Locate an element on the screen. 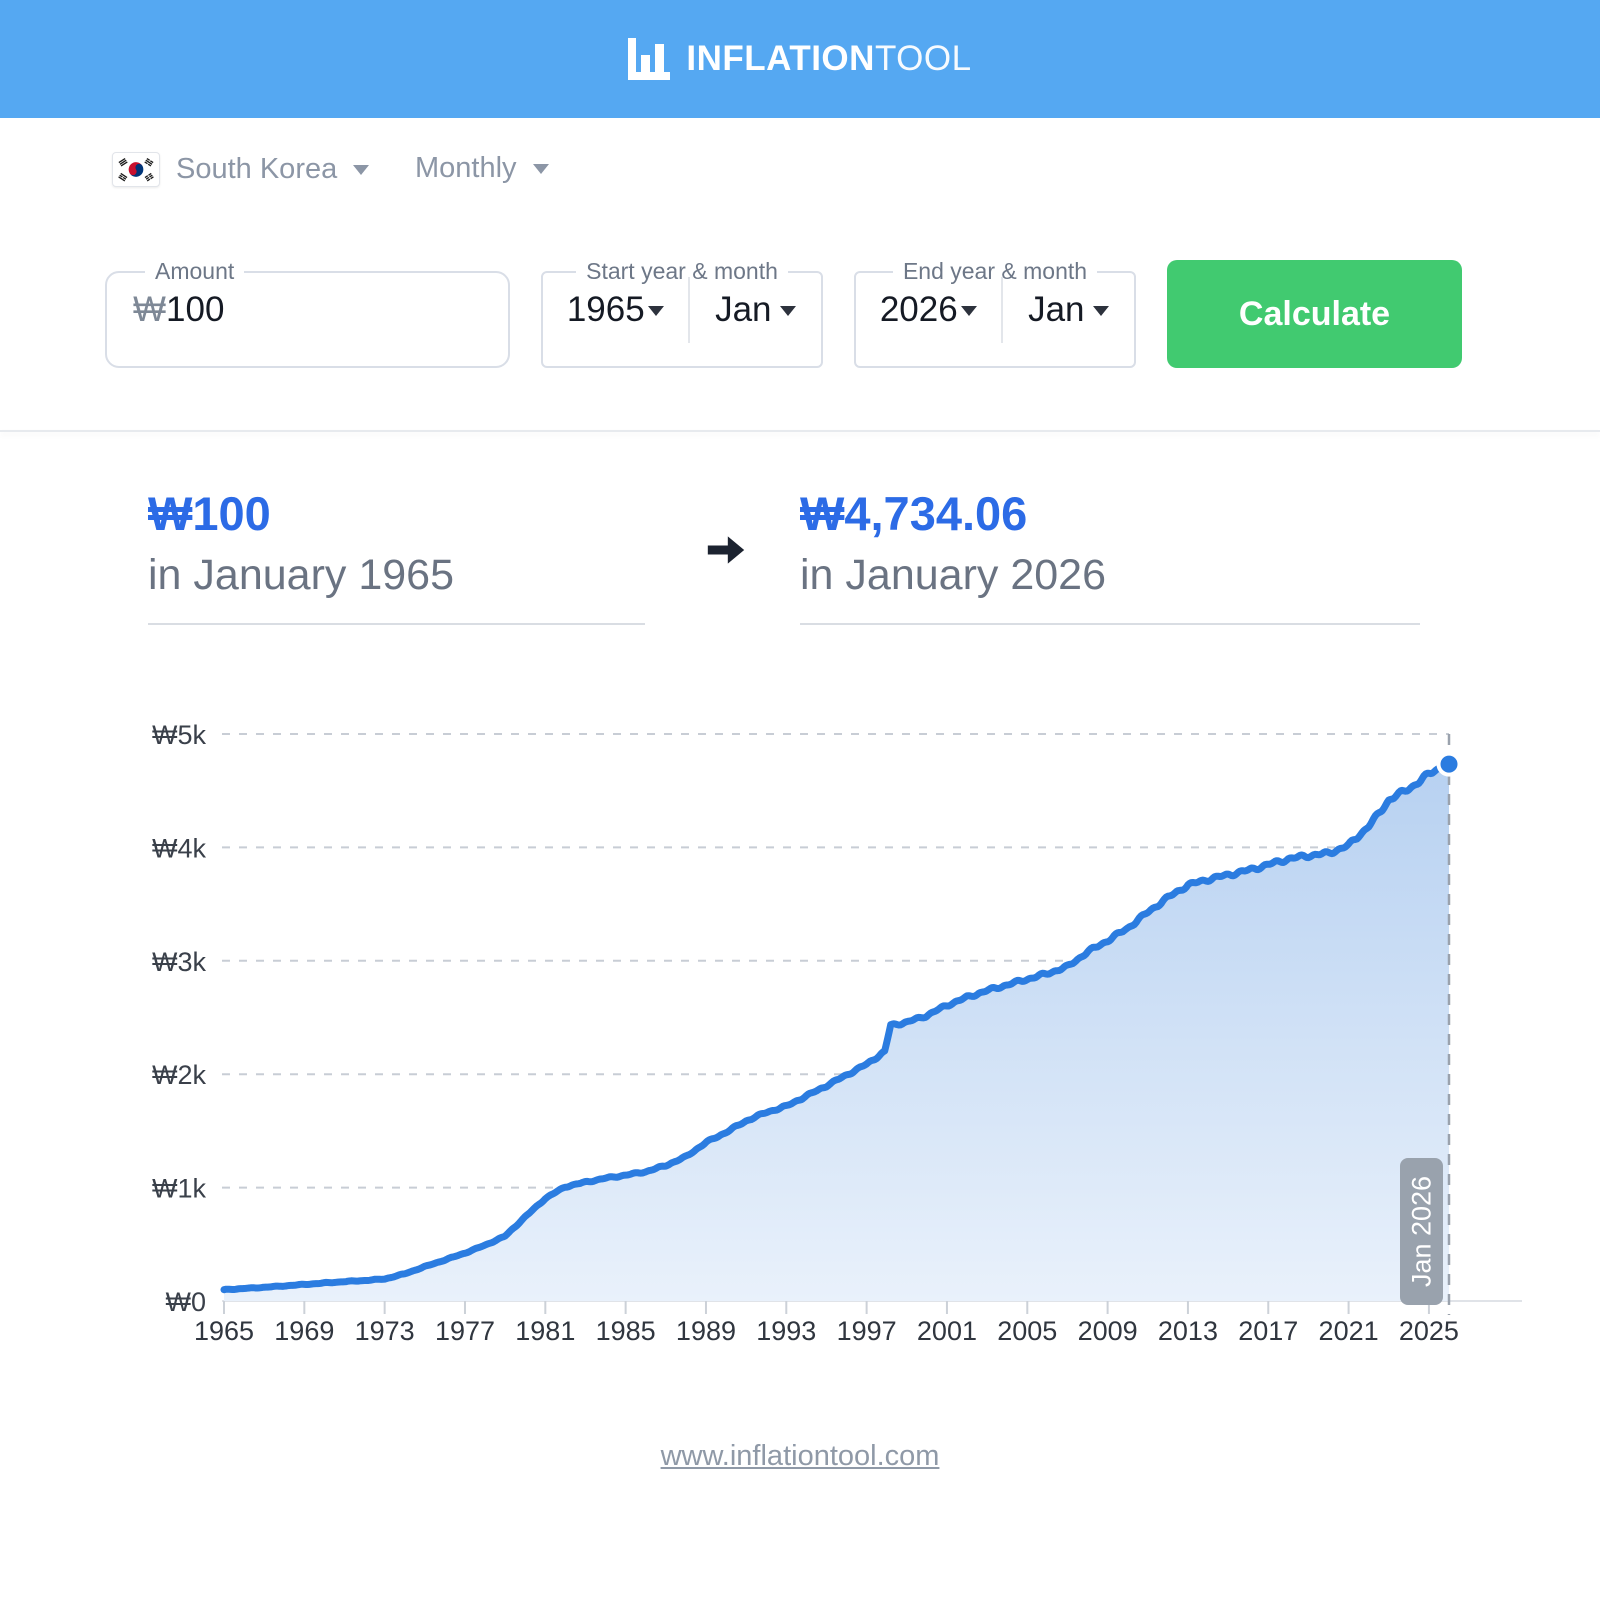 The height and width of the screenshot is (1600, 1600). result-from: ₩100 in January 1965 is located at coordinates (396, 556).